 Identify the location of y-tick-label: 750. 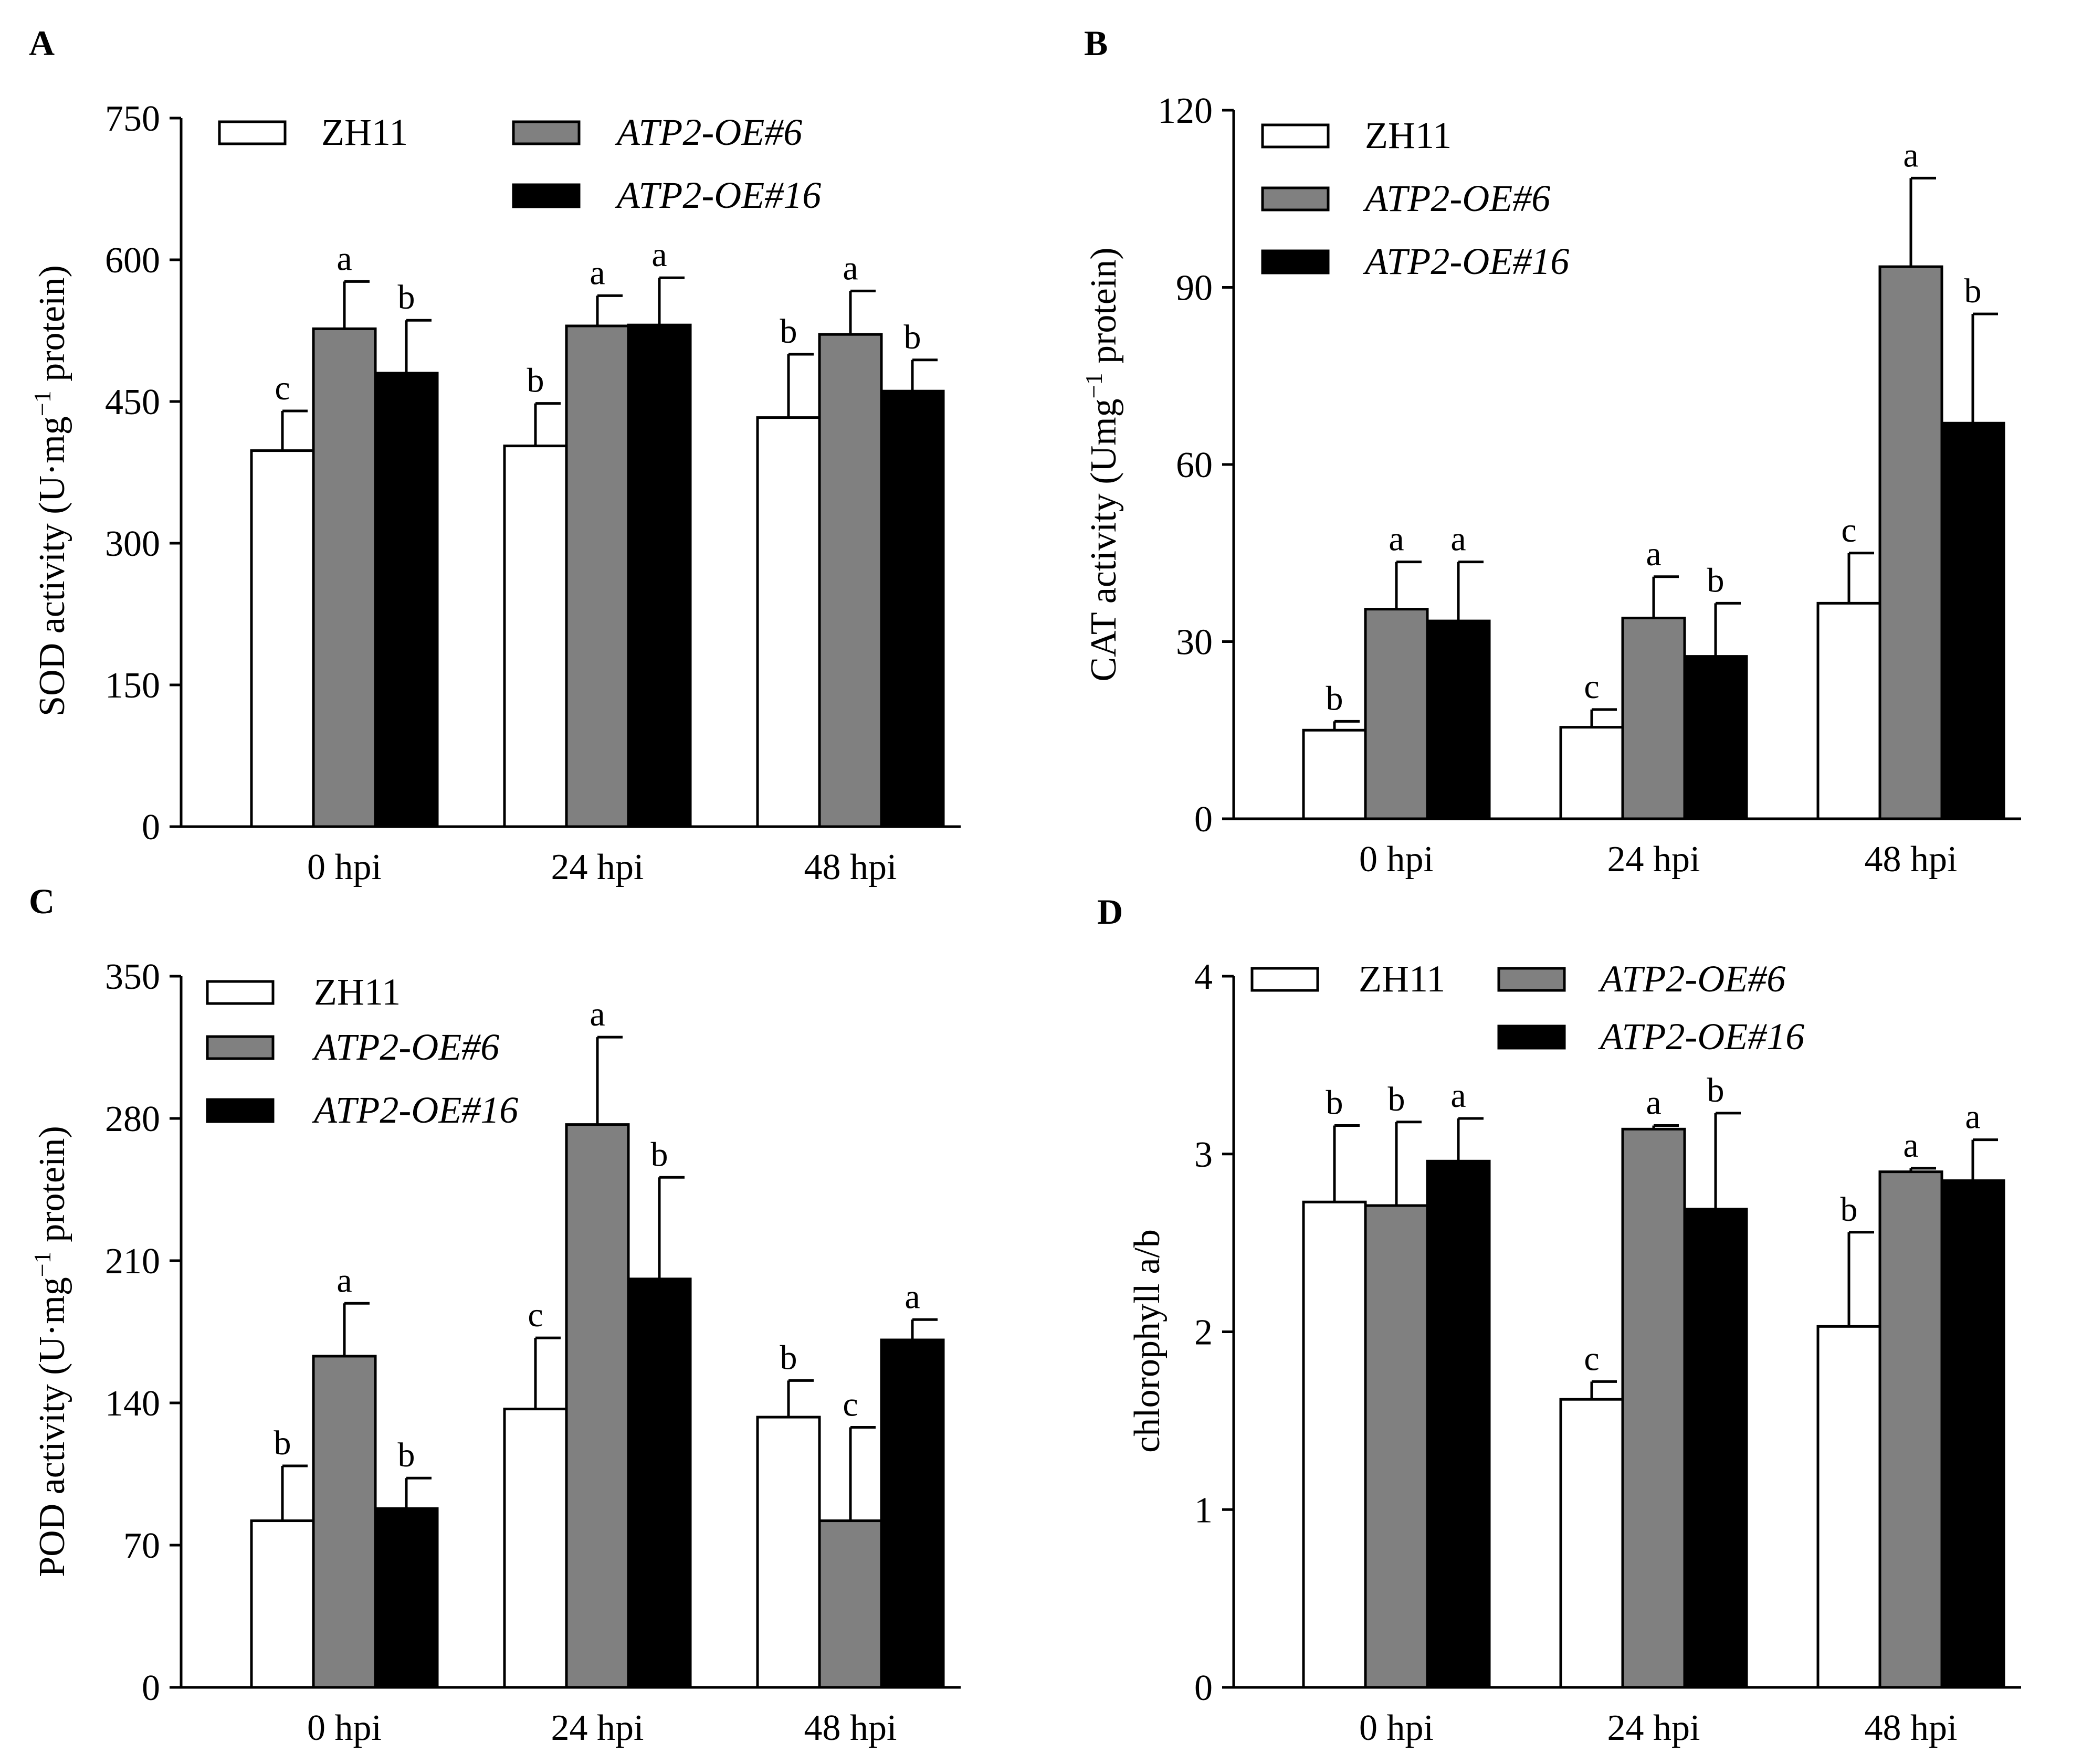
(133, 119).